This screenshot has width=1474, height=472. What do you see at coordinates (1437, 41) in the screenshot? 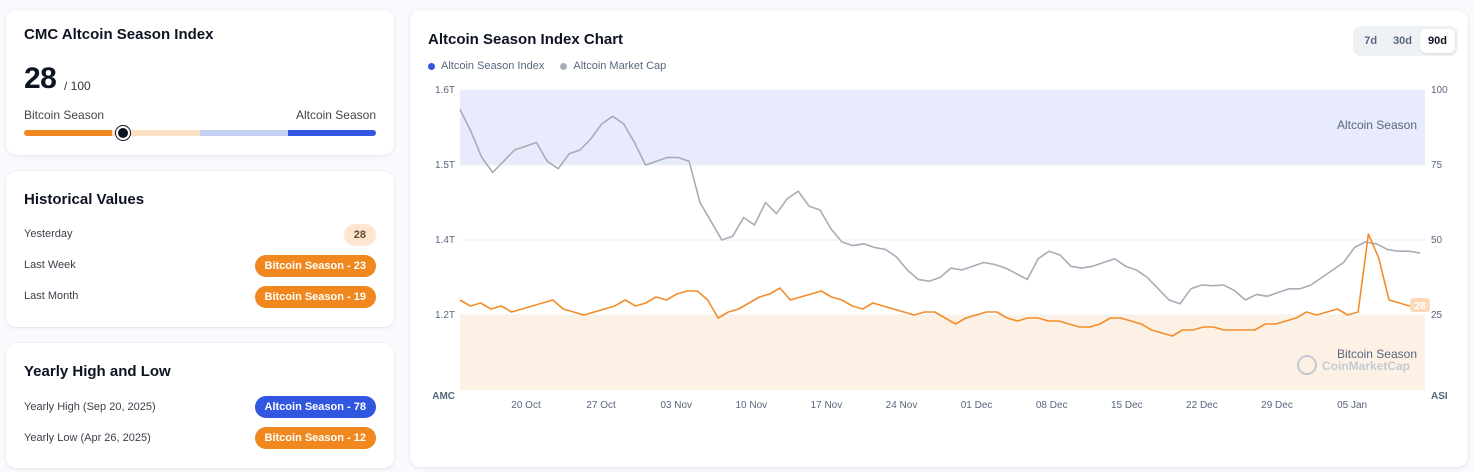
I see `range-tab-90d: 90d` at bounding box center [1437, 41].